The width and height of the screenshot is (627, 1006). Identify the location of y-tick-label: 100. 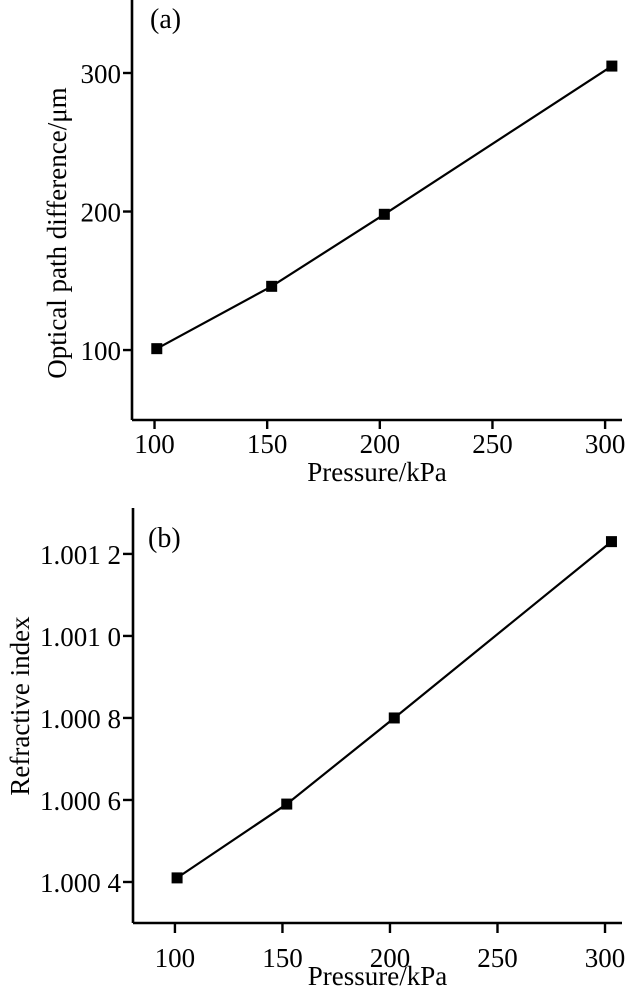
(101, 351).